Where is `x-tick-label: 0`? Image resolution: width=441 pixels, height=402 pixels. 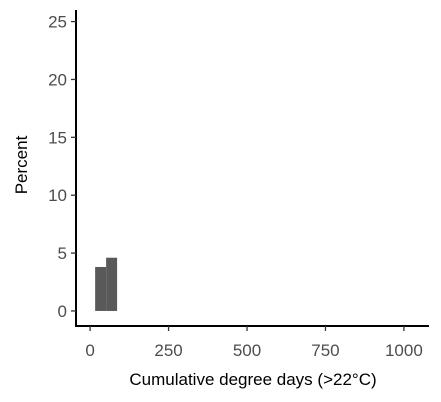 x-tick-label: 0 is located at coordinates (89, 350).